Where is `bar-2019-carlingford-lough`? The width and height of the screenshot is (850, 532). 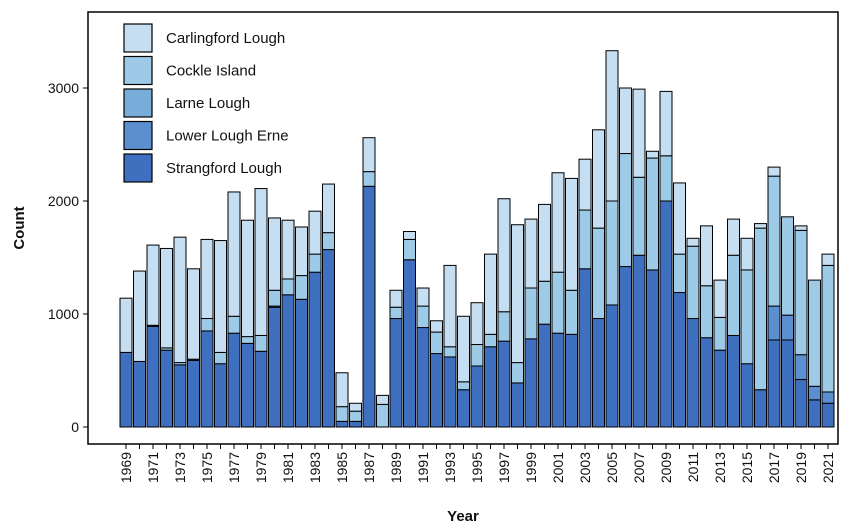 bar-2019-carlingford-lough is located at coordinates (801, 228).